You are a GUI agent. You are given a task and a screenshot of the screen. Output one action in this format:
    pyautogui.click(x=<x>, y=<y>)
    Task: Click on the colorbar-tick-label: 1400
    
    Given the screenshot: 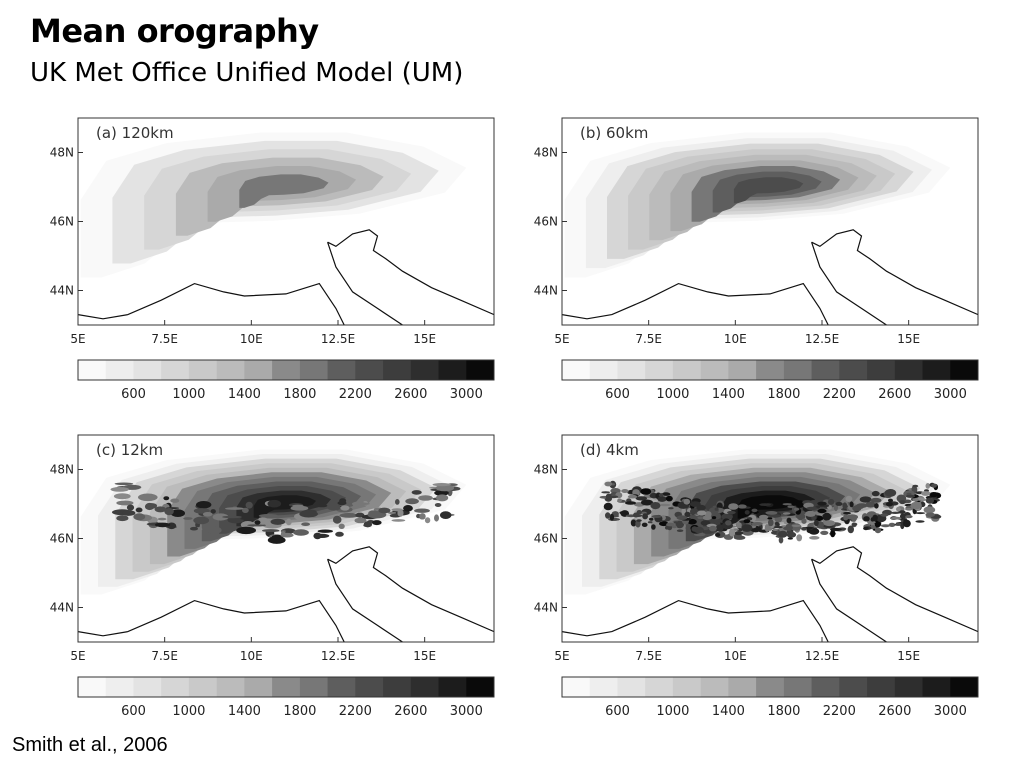 What is the action you would take?
    pyautogui.click(x=244, y=394)
    